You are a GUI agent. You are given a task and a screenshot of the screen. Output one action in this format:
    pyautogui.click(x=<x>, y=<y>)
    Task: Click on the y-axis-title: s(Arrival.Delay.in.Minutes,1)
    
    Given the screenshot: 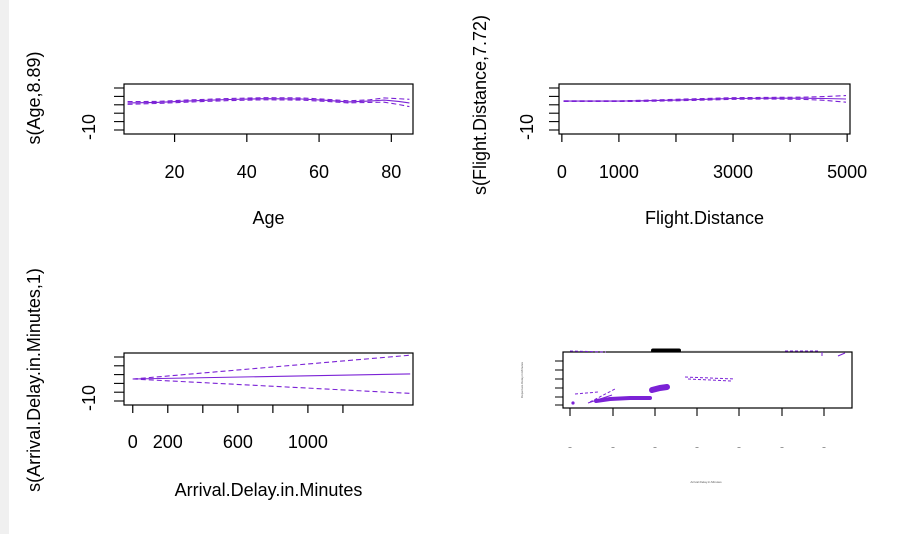 What is the action you would take?
    pyautogui.click(x=34, y=380)
    